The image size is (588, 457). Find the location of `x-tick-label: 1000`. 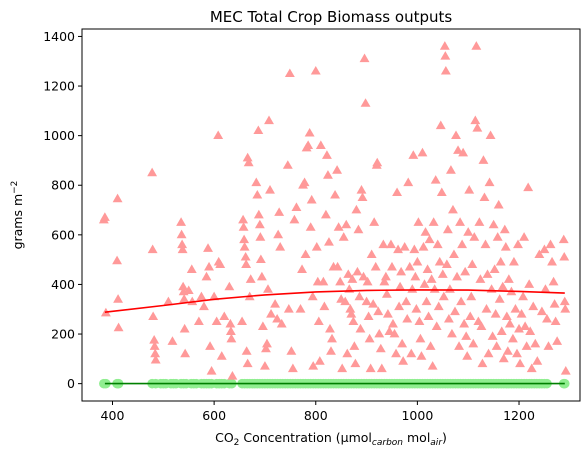

x-tick-label: 1000 is located at coordinates (417, 415).